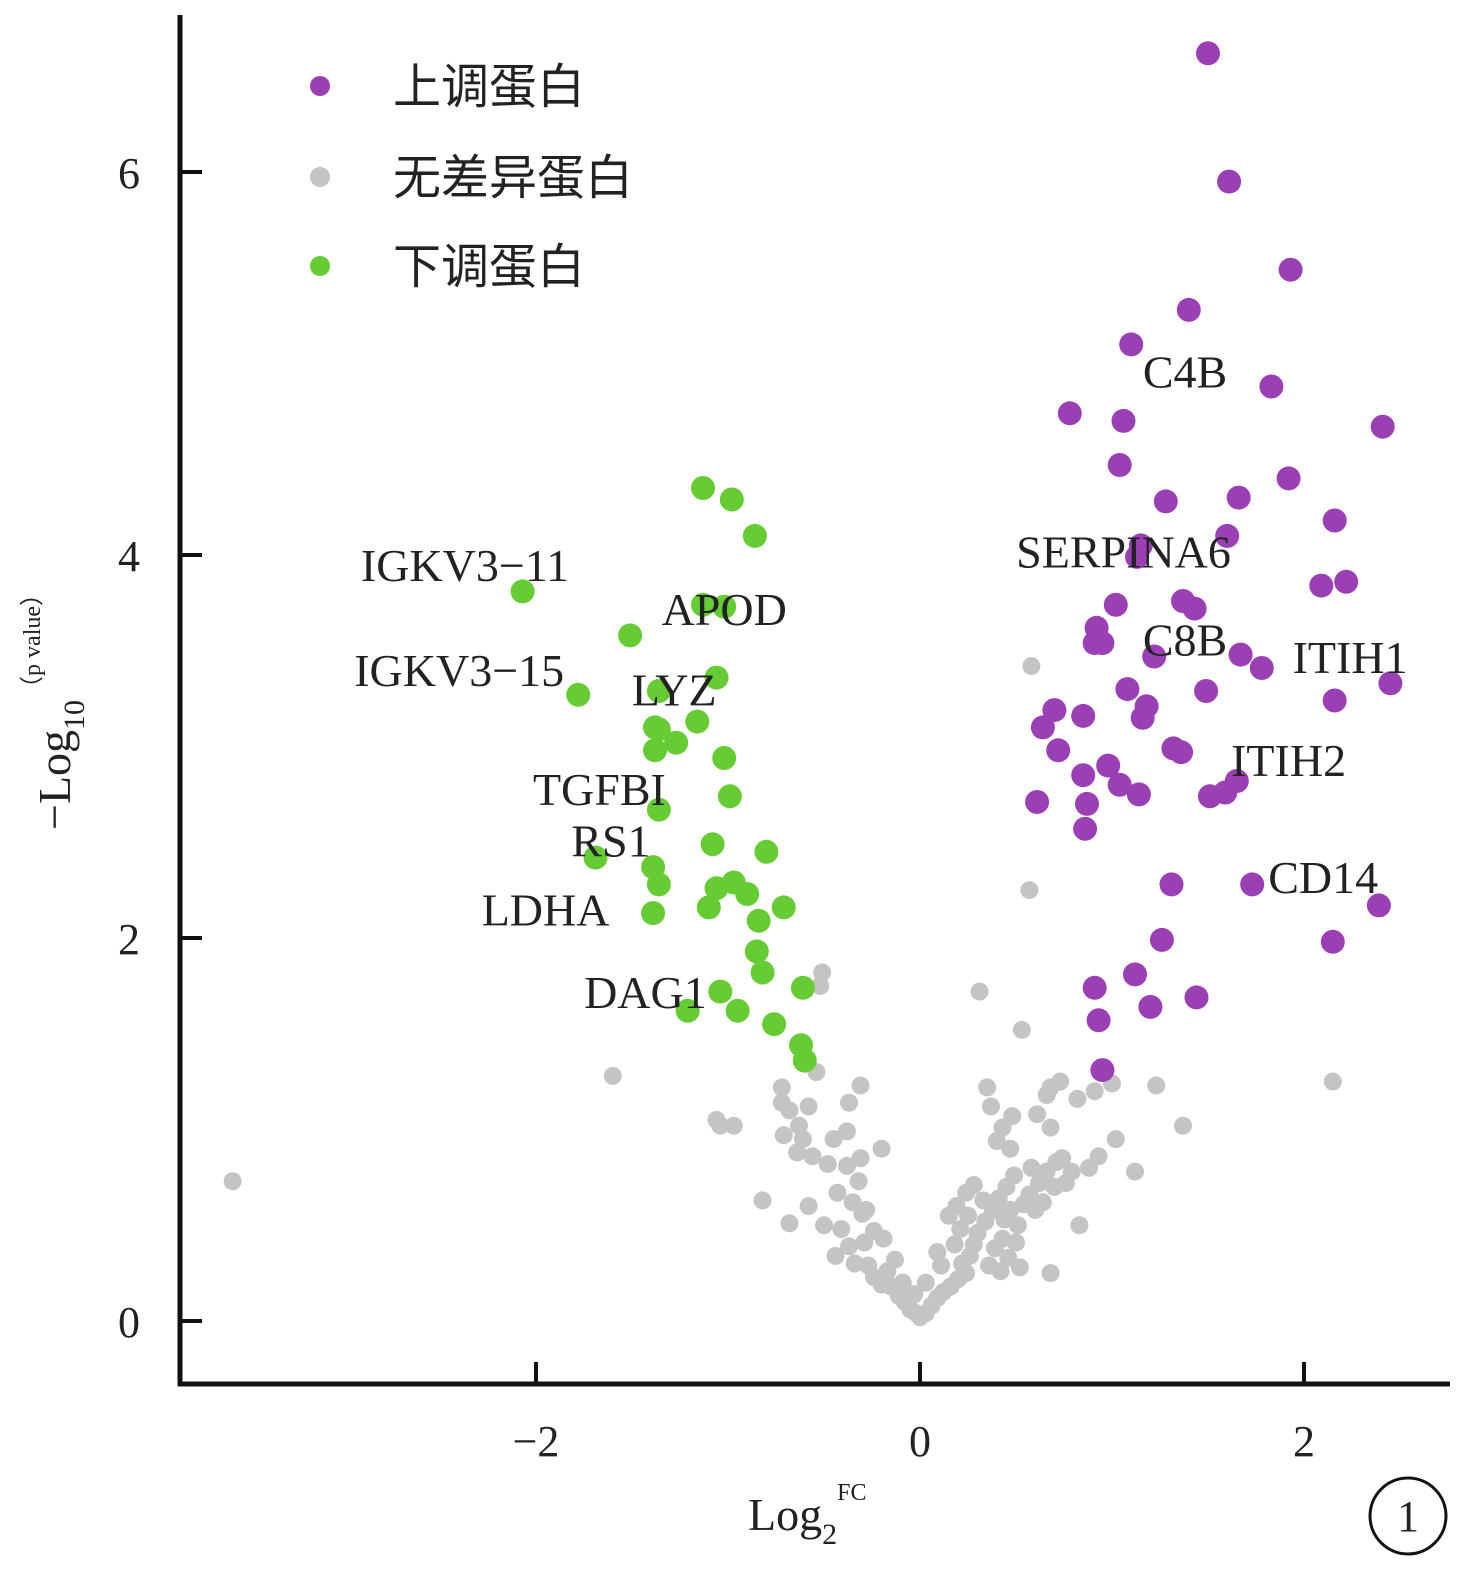 Image resolution: width=1476 pixels, height=1588 pixels. What do you see at coordinates (160, 748) in the screenshot?
I see `y-axis-ticks: 0 2 4 6` at bounding box center [160, 748].